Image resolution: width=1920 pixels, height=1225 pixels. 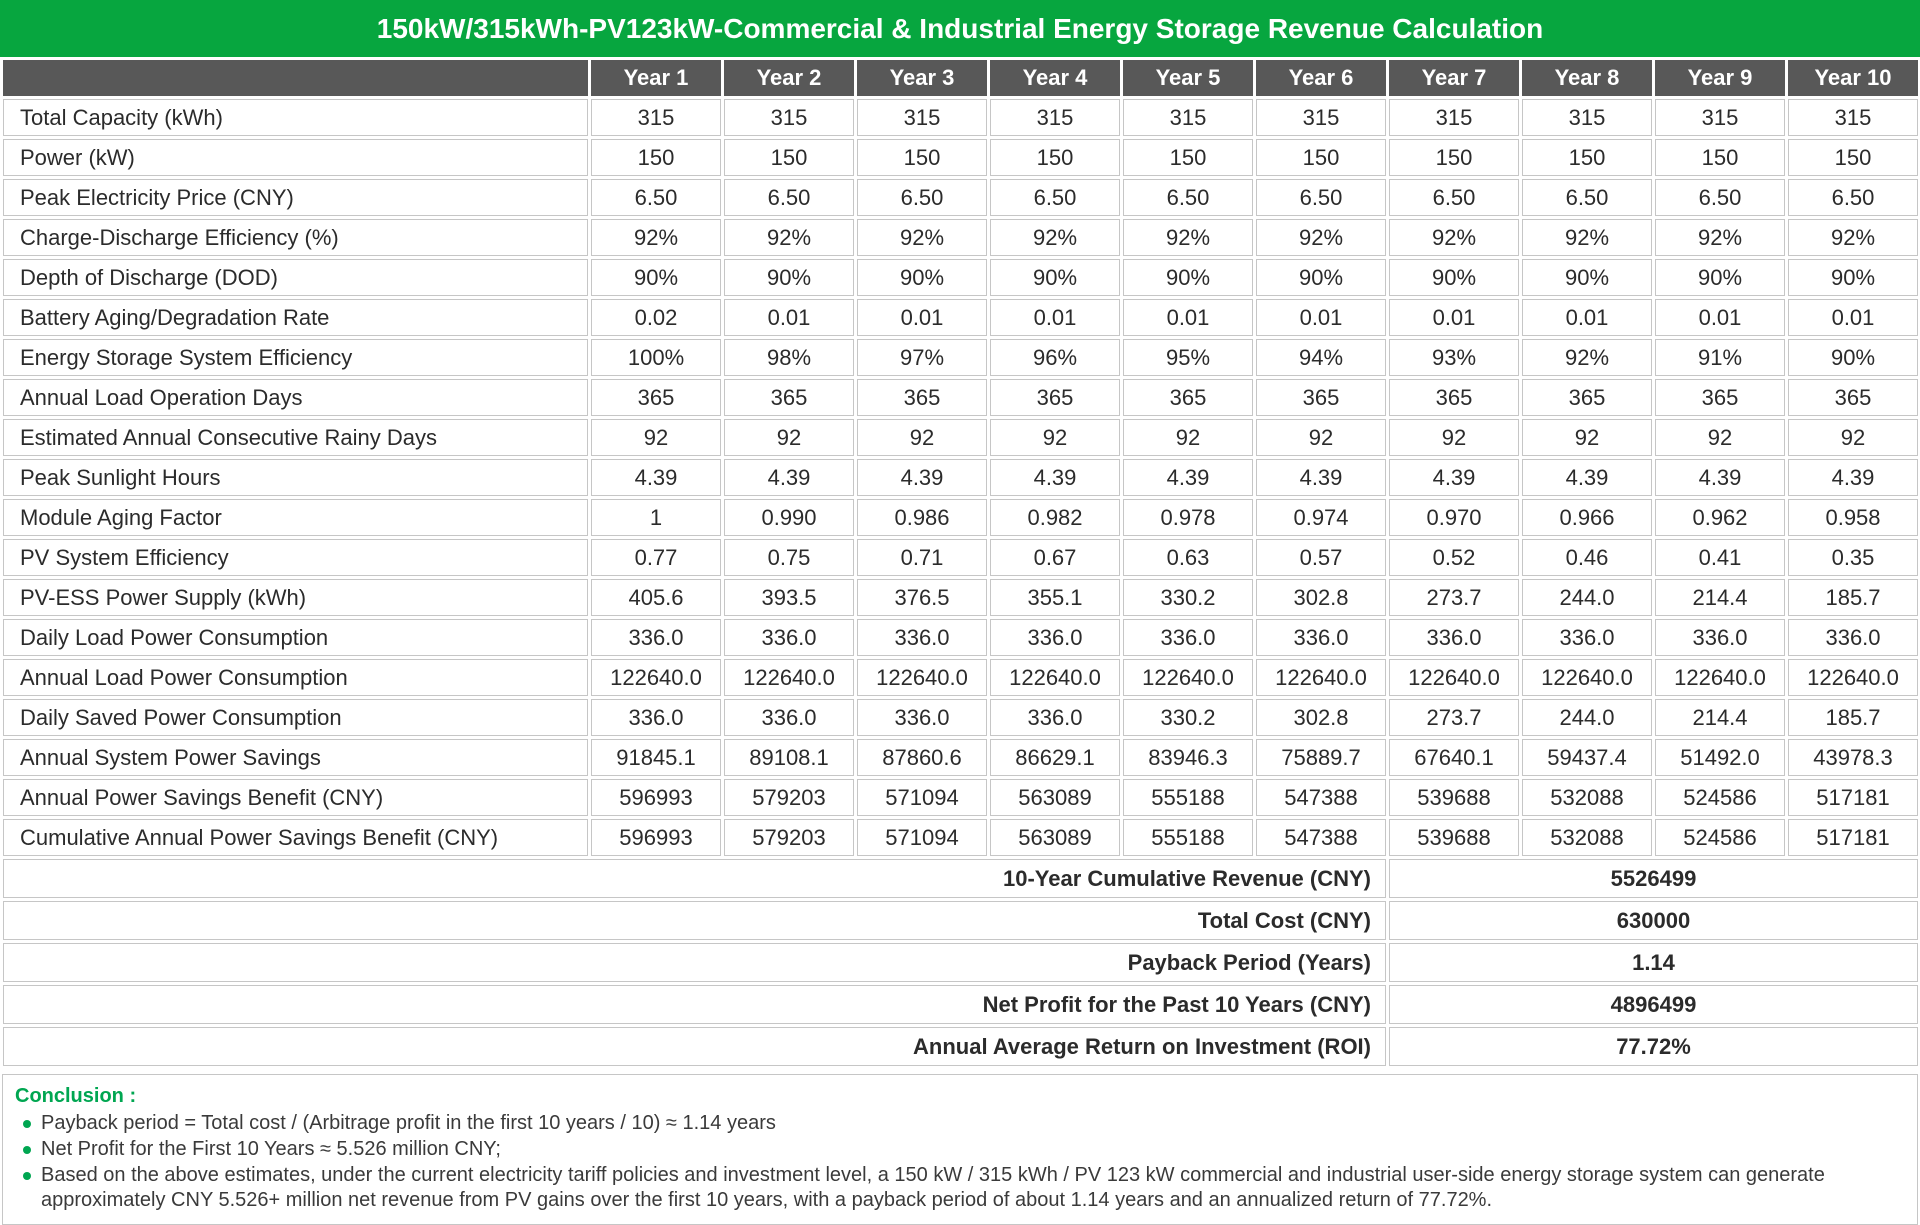 I want to click on value-cell: 0.35, so click(x=1853, y=557).